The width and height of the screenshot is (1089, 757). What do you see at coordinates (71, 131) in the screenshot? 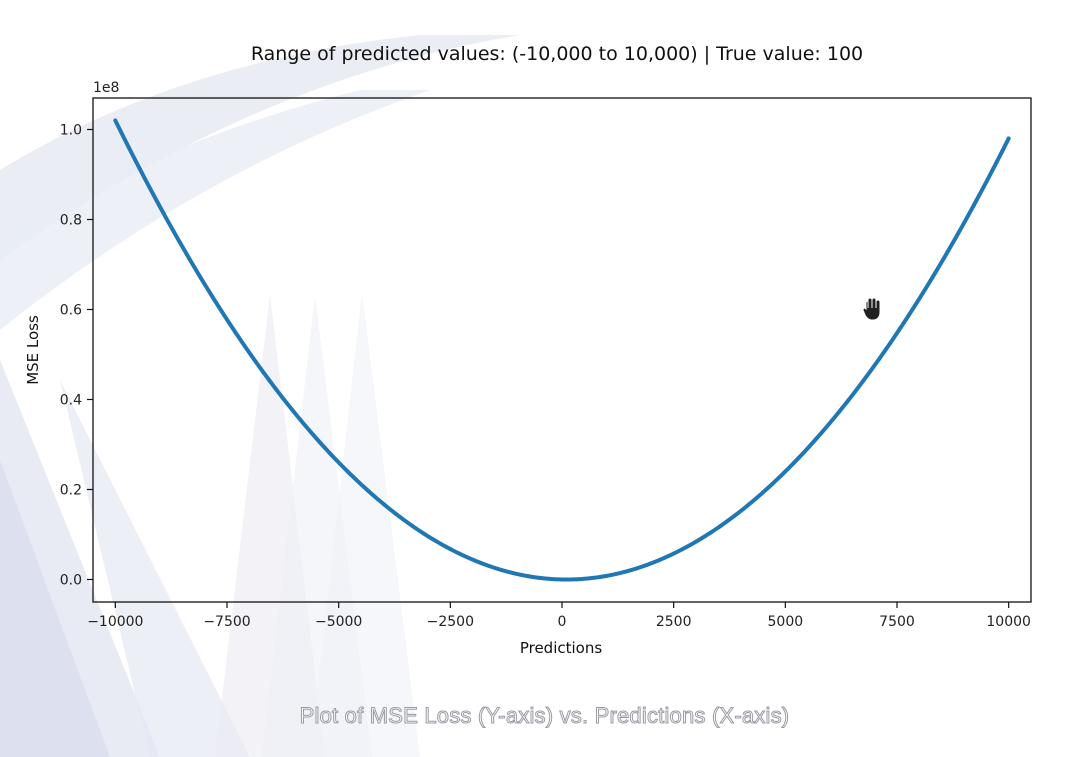
I see `y-tick-label: 1.0` at bounding box center [71, 131].